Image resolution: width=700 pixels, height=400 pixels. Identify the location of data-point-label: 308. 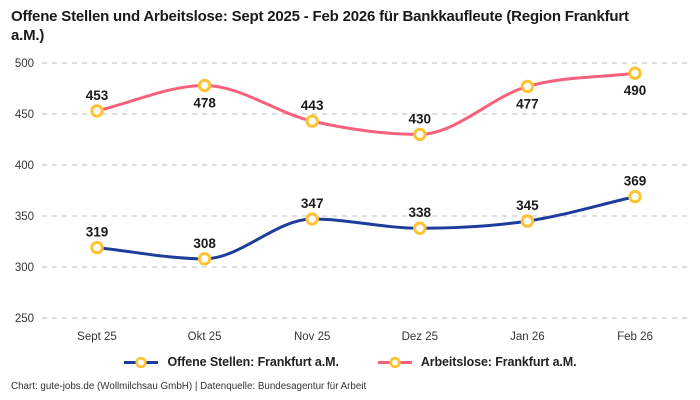
(204, 243).